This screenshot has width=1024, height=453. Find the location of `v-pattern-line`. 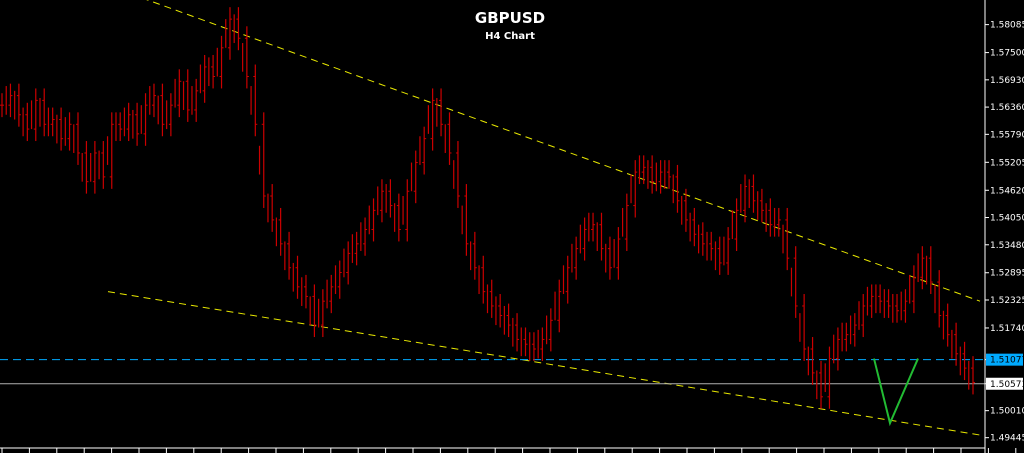

v-pattern-line is located at coordinates (896, 392).